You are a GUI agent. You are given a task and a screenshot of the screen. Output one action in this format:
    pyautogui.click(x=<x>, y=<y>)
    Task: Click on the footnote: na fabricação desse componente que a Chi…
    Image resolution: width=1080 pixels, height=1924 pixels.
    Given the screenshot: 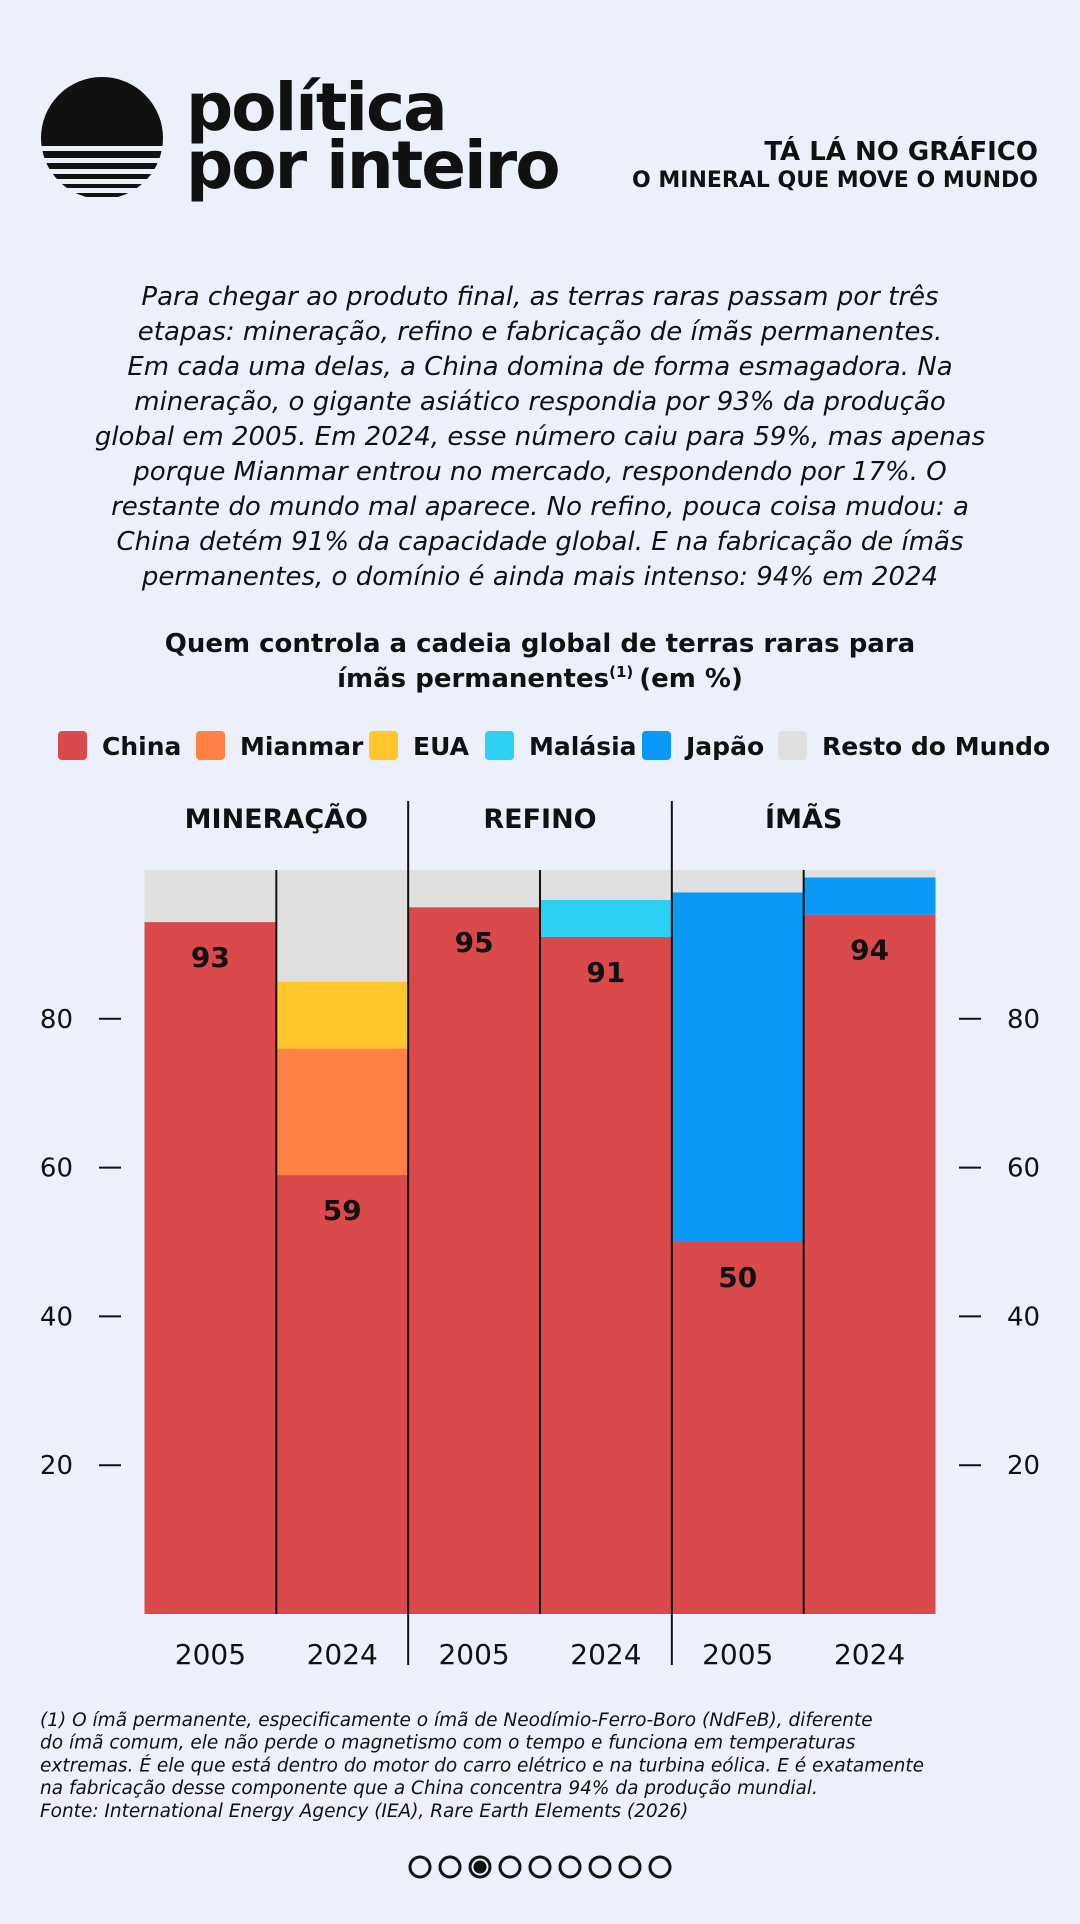 What is the action you would take?
    pyautogui.click(x=429, y=1788)
    